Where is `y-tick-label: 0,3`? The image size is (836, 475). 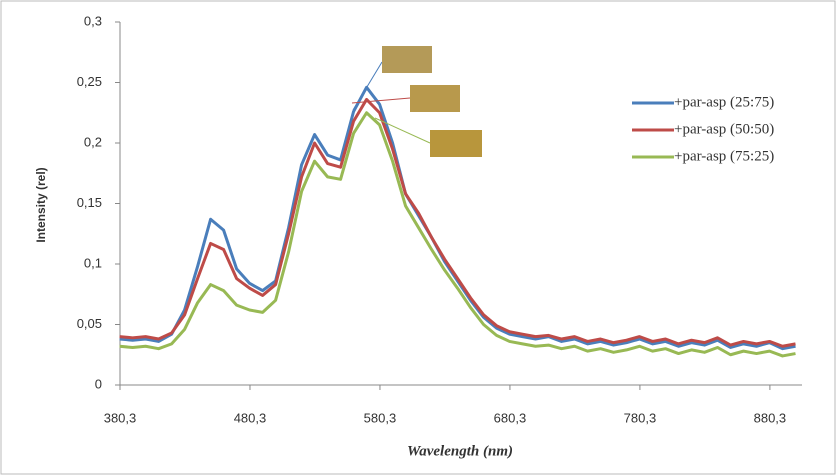
y-tick-label: 0,3 is located at coordinates (93, 20).